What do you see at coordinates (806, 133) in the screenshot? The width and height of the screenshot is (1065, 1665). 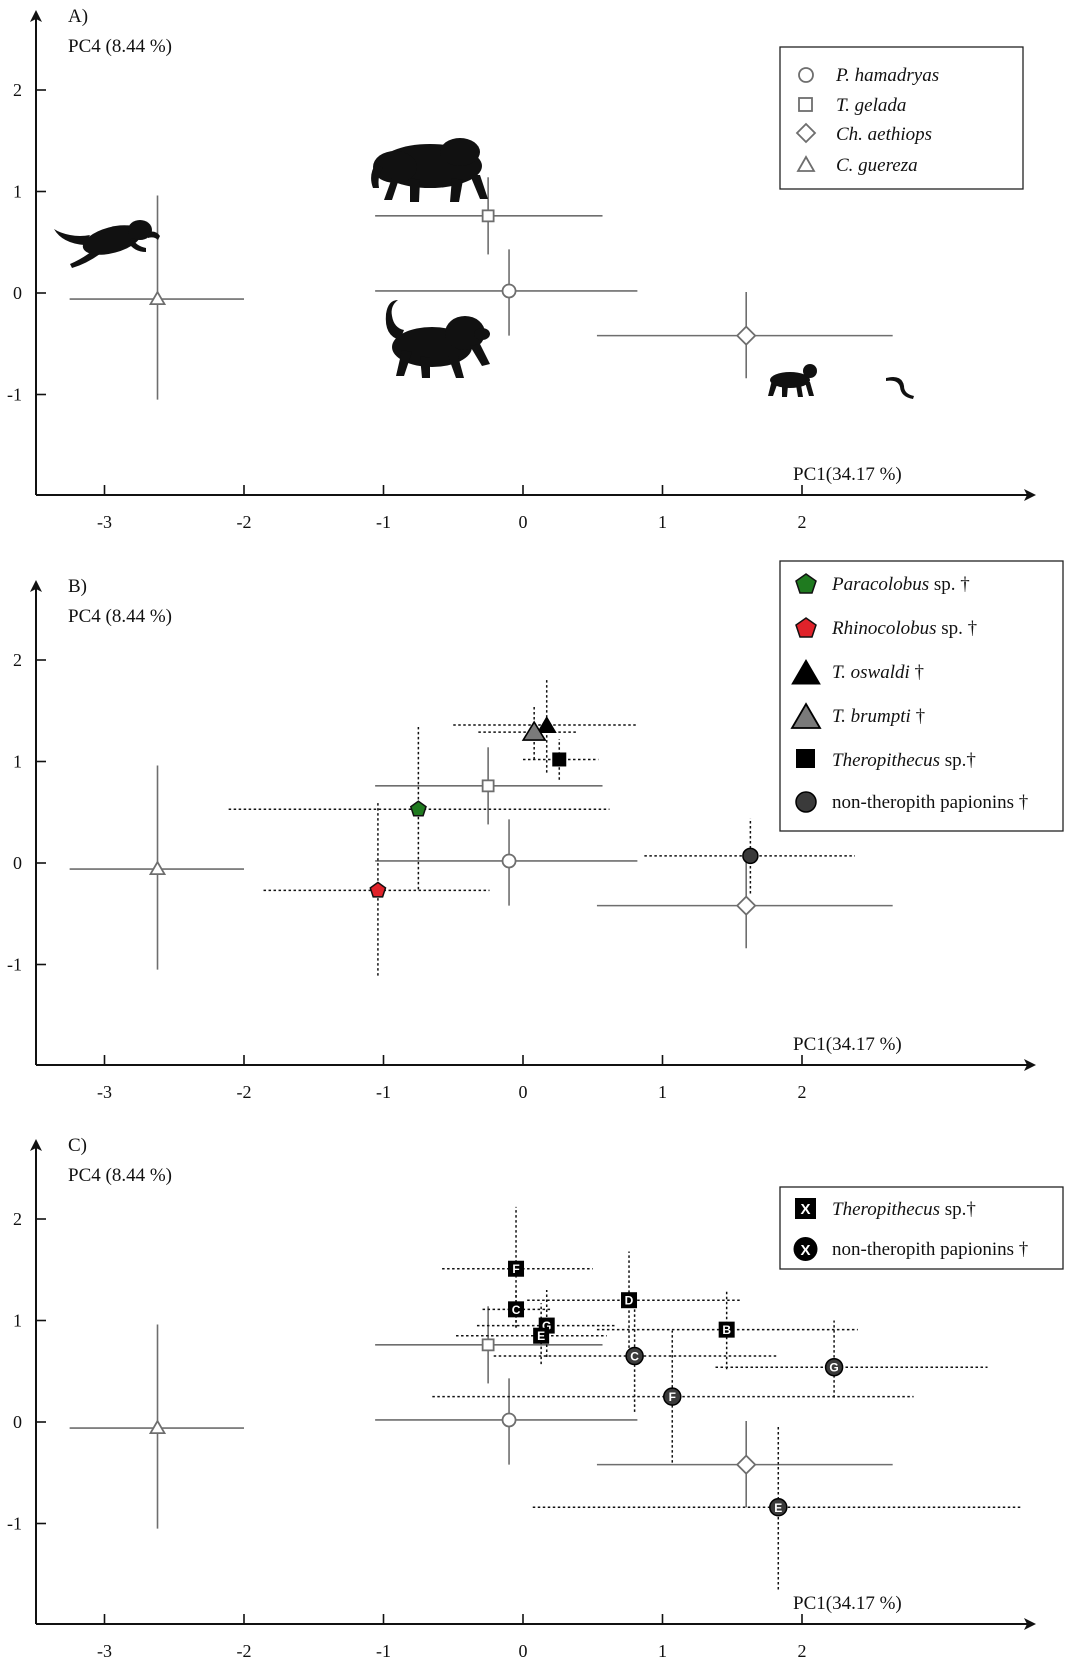 I see `legend-marker-ch-aethiops` at bounding box center [806, 133].